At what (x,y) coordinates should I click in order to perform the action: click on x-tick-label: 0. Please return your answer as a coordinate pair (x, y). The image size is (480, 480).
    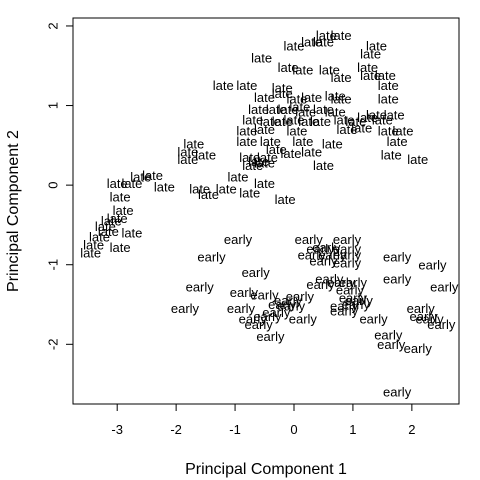
    Looking at the image, I should click on (293, 429).